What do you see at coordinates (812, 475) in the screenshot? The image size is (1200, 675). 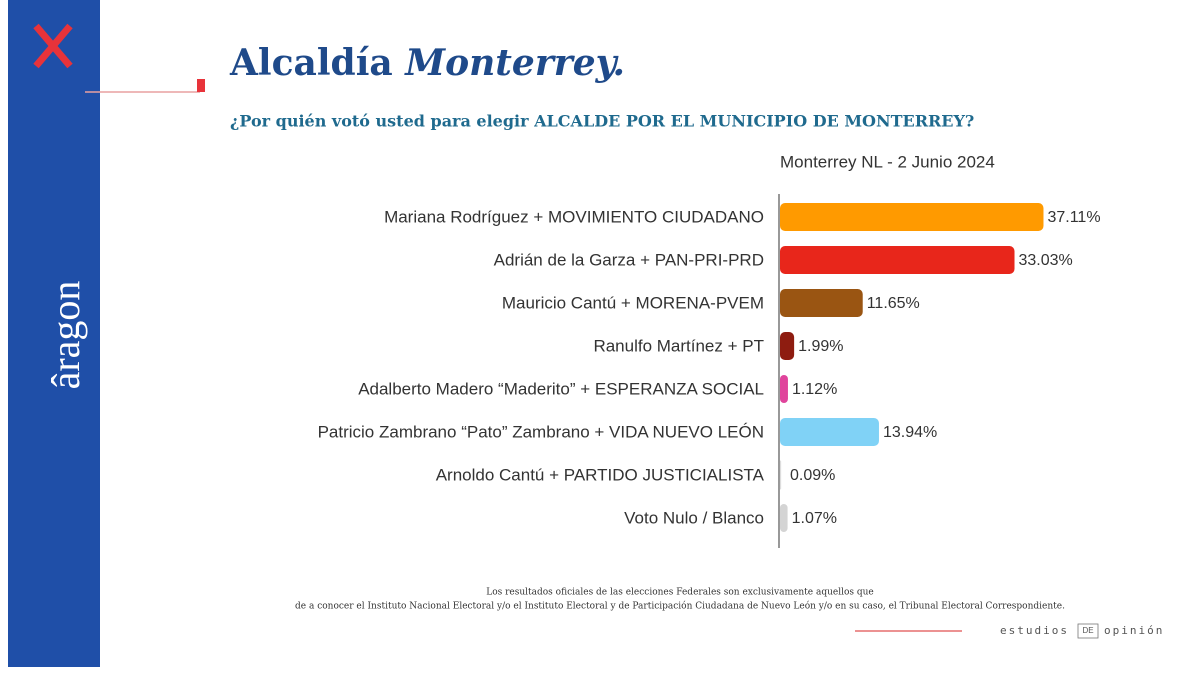 I see `value-label: 0.09%` at bounding box center [812, 475].